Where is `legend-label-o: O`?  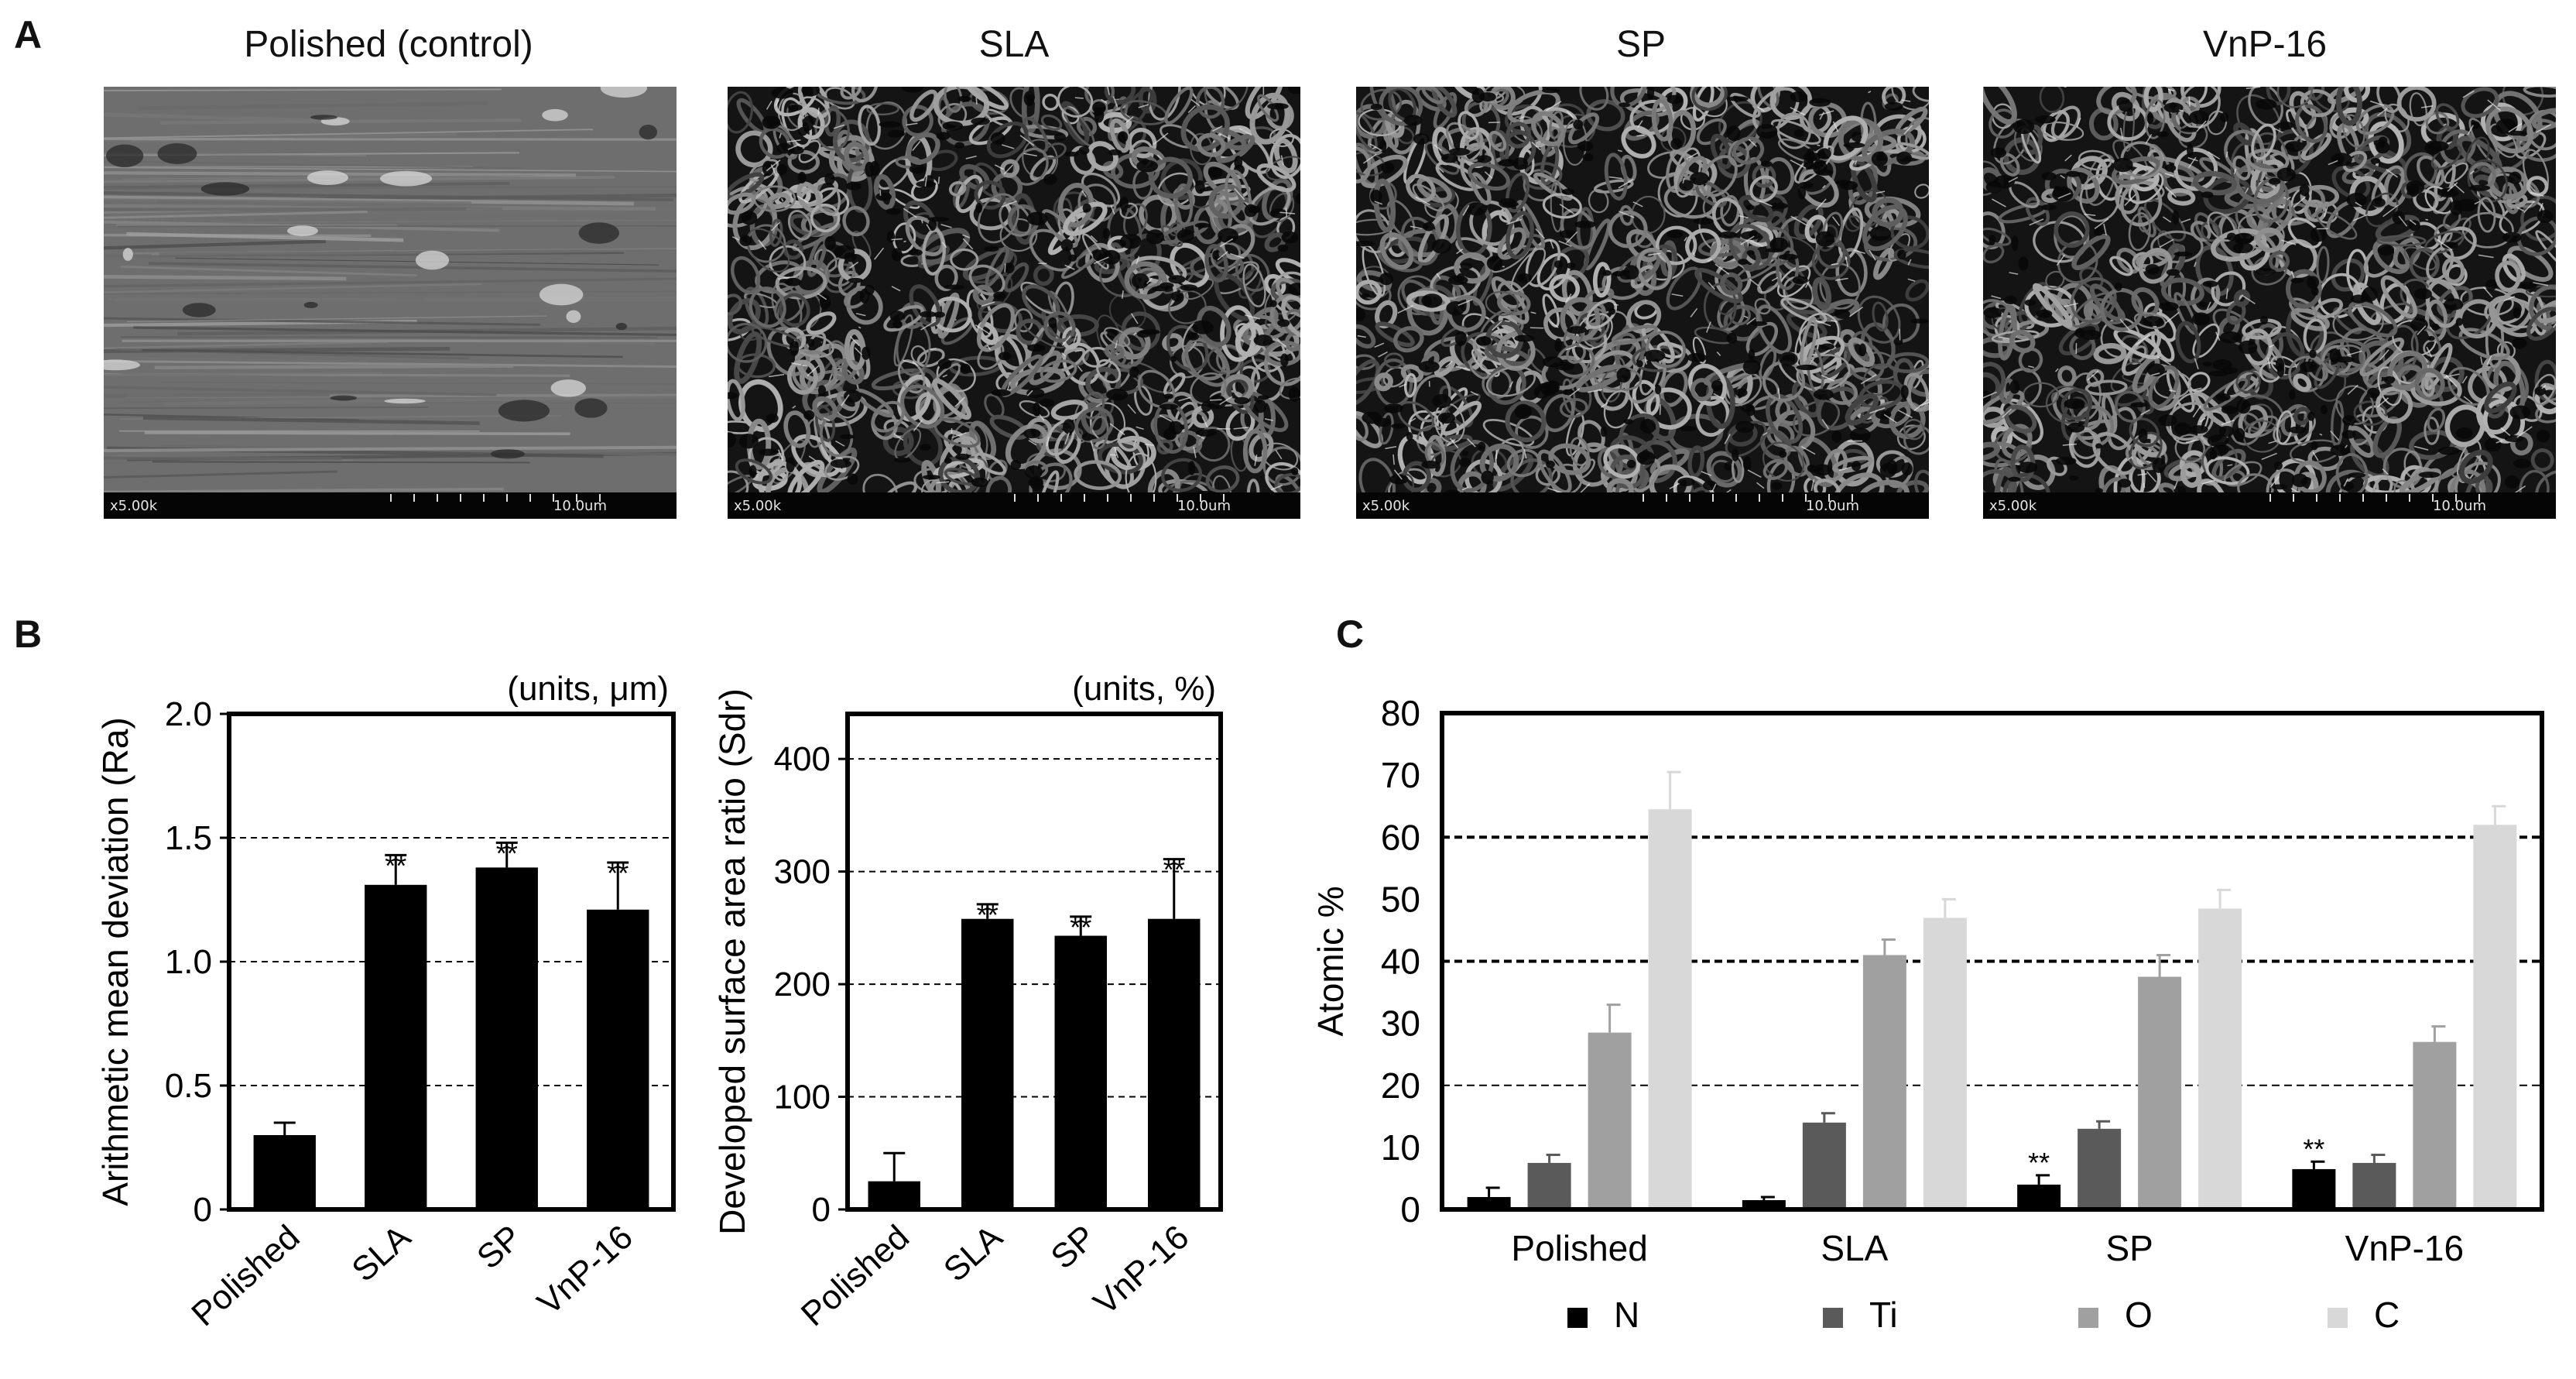
legend-label-o: O is located at coordinates (2139, 1315).